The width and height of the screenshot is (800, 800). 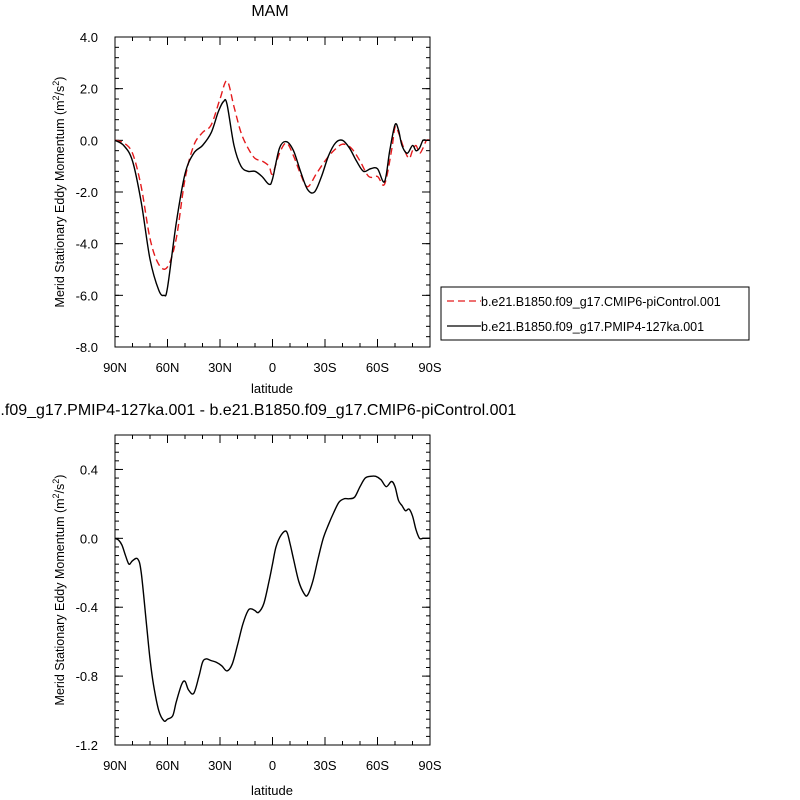 I want to click on top-y-axis-label-end: ), so click(x=60, y=79).